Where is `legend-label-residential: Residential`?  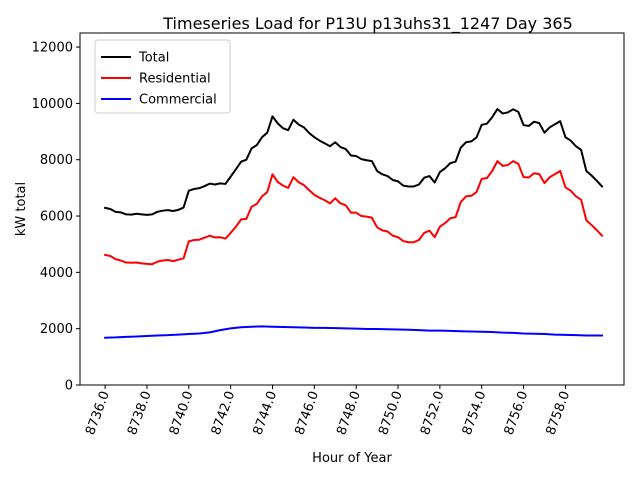
legend-label-residential: Residential is located at coordinates (175, 79).